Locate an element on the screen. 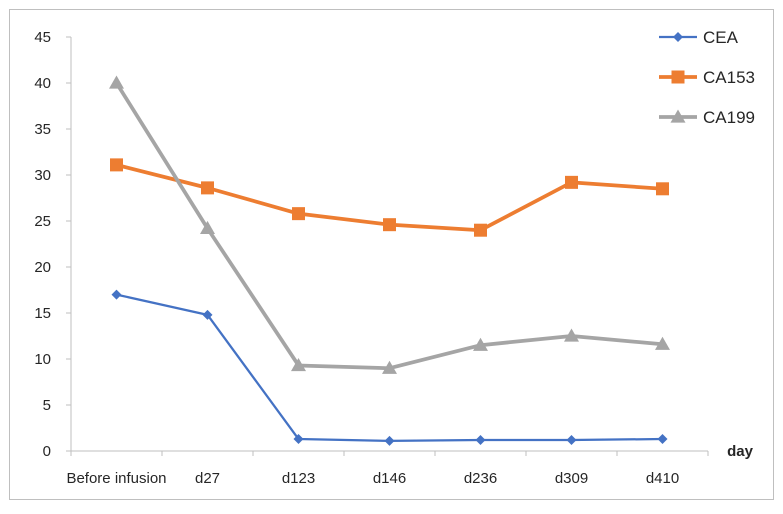 Image resolution: width=783 pixels, height=514 pixels. legend-item-cea: CEA is located at coordinates (699, 37).